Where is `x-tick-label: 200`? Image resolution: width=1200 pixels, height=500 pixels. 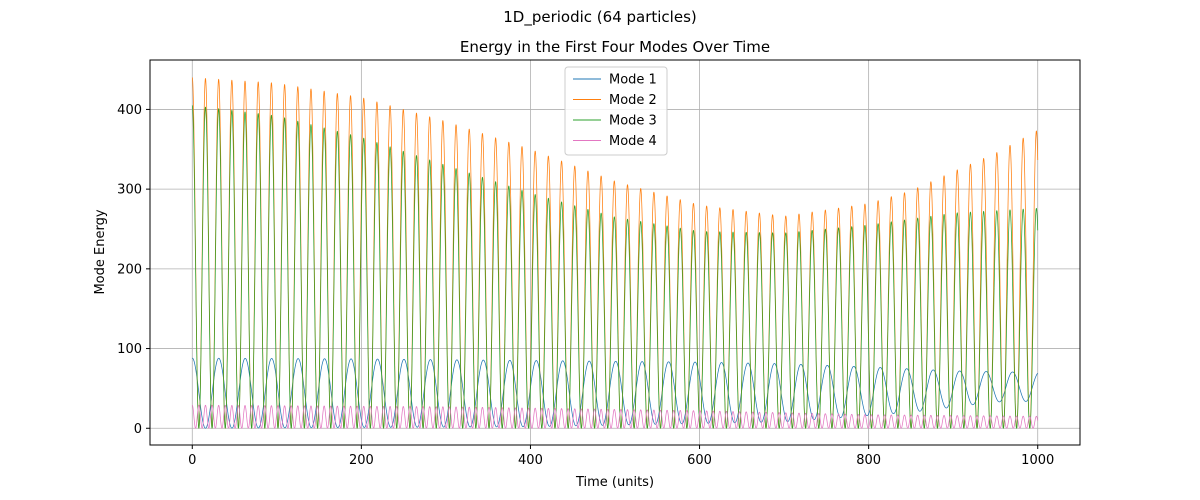
x-tick-label: 200 is located at coordinates (361, 460).